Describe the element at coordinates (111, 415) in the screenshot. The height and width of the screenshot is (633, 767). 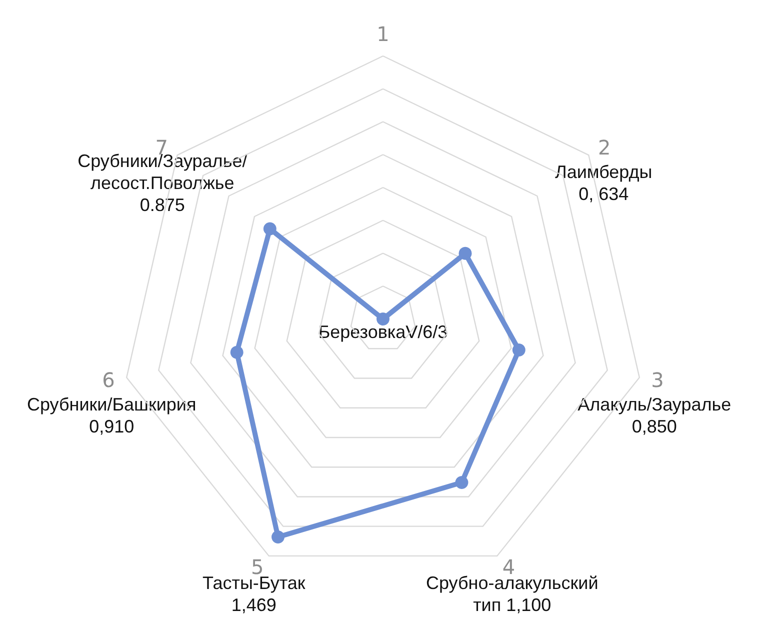
I see `text: Срубники/Башкирия 0,910` at that location.